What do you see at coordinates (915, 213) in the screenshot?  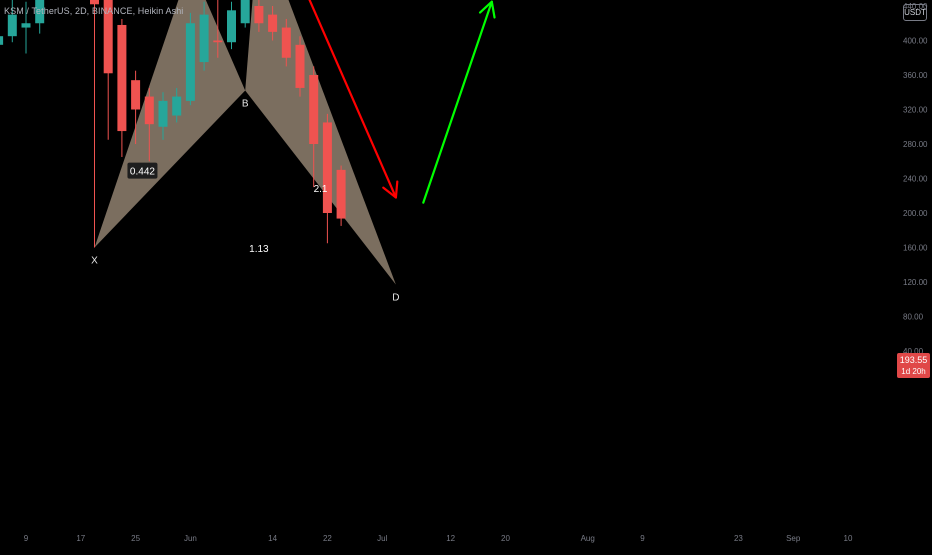 I see `price-tick-label: 200.00` at bounding box center [915, 213].